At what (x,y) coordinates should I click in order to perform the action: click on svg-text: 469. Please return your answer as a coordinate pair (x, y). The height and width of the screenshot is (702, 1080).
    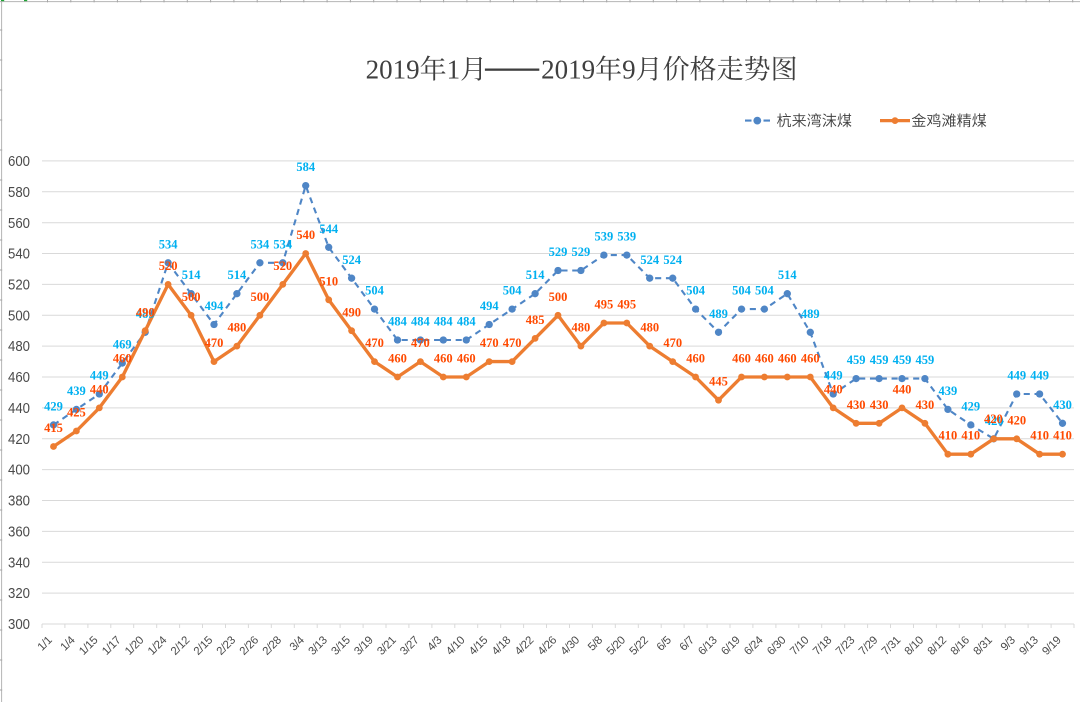
    Looking at the image, I should click on (122, 345).